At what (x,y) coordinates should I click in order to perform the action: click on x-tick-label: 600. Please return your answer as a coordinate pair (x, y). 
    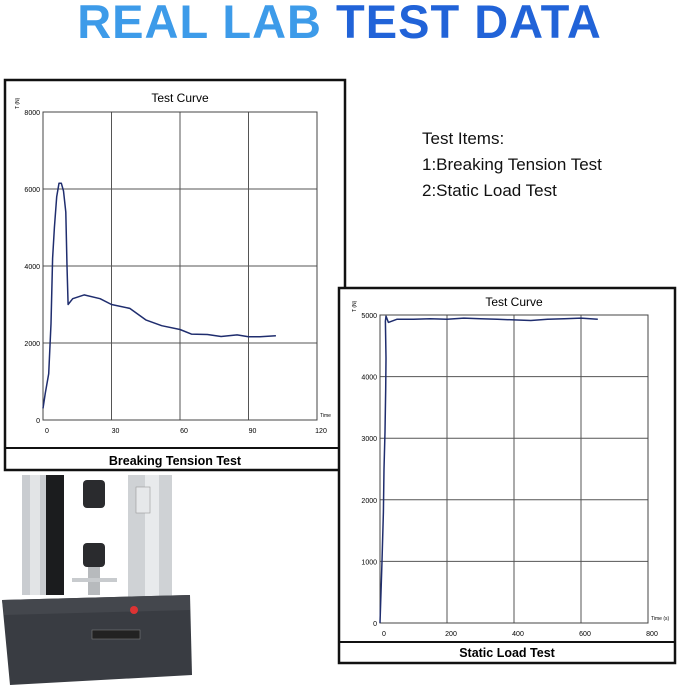
    Looking at the image, I should click on (585, 634).